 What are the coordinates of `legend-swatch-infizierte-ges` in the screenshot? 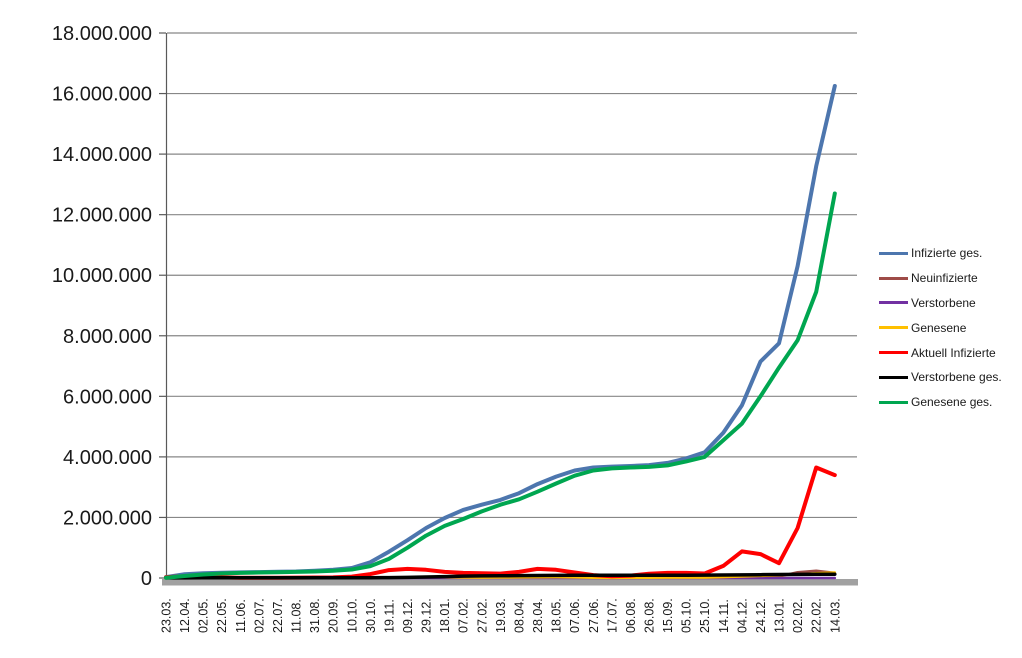 It's located at (893, 253).